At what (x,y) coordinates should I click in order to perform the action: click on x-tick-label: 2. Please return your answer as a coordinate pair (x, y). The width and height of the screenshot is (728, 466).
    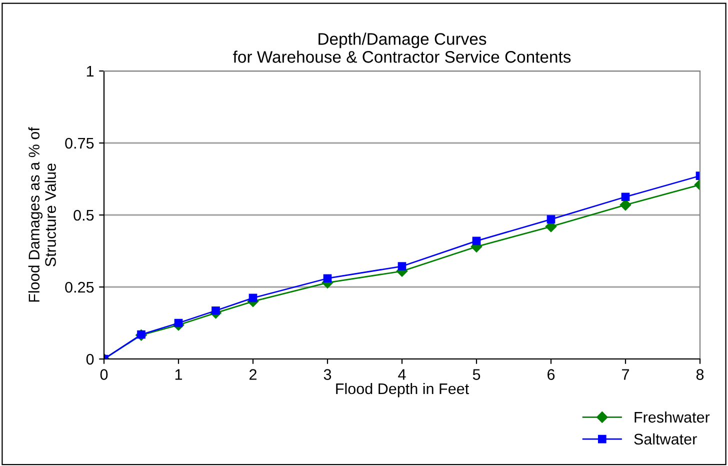
    Looking at the image, I should click on (253, 374).